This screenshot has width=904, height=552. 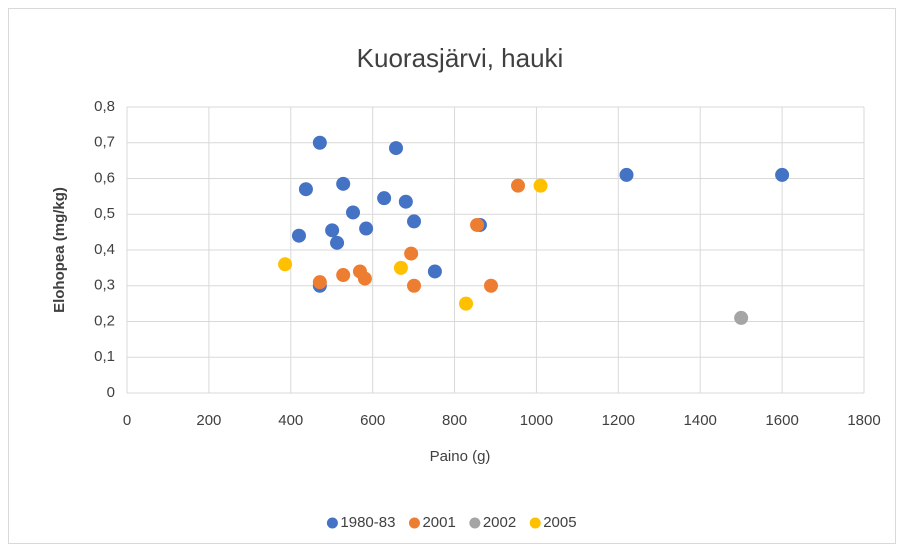 I want to click on x-tick-label: 1200, so click(x=618, y=420).